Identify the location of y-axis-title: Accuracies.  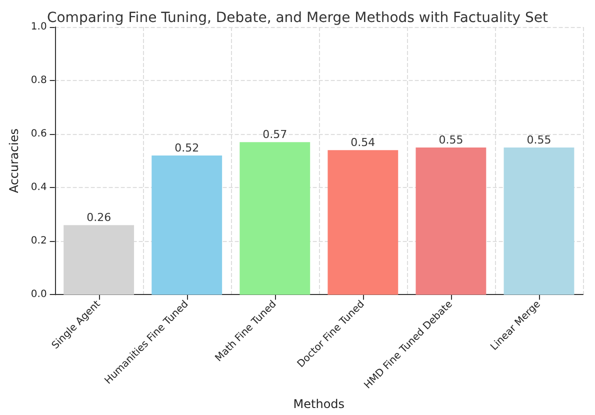
(14, 161).